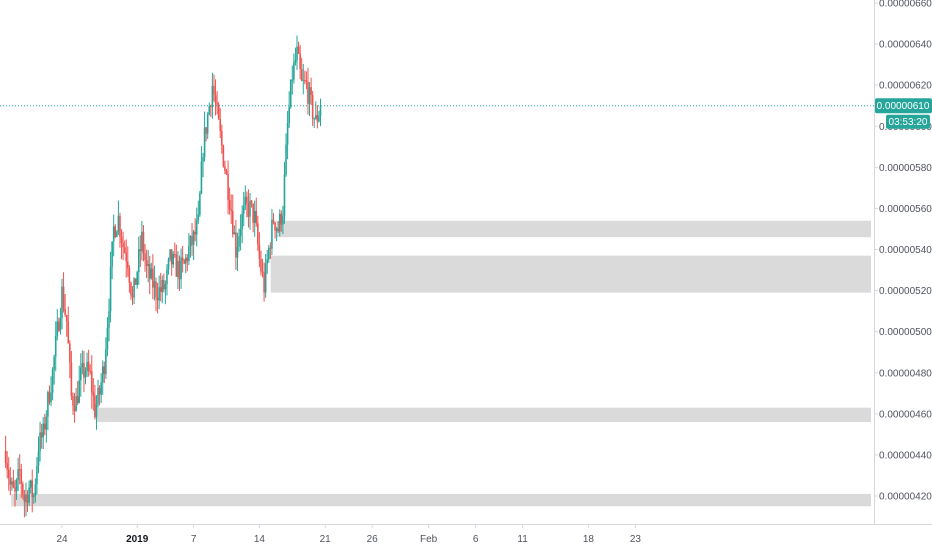 The height and width of the screenshot is (550, 932). Describe the element at coordinates (905, 209) in the screenshot. I see `y-tick-label: 0.00000560` at that location.